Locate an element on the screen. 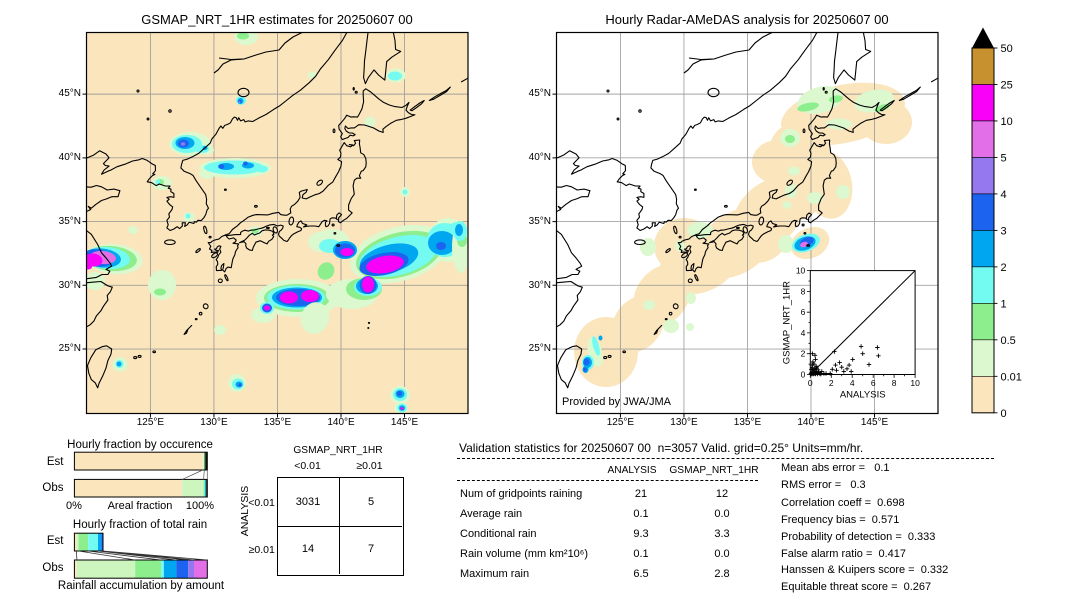 The width and height of the screenshot is (1080, 612). svg-text: 25 is located at coordinates (1007, 85).